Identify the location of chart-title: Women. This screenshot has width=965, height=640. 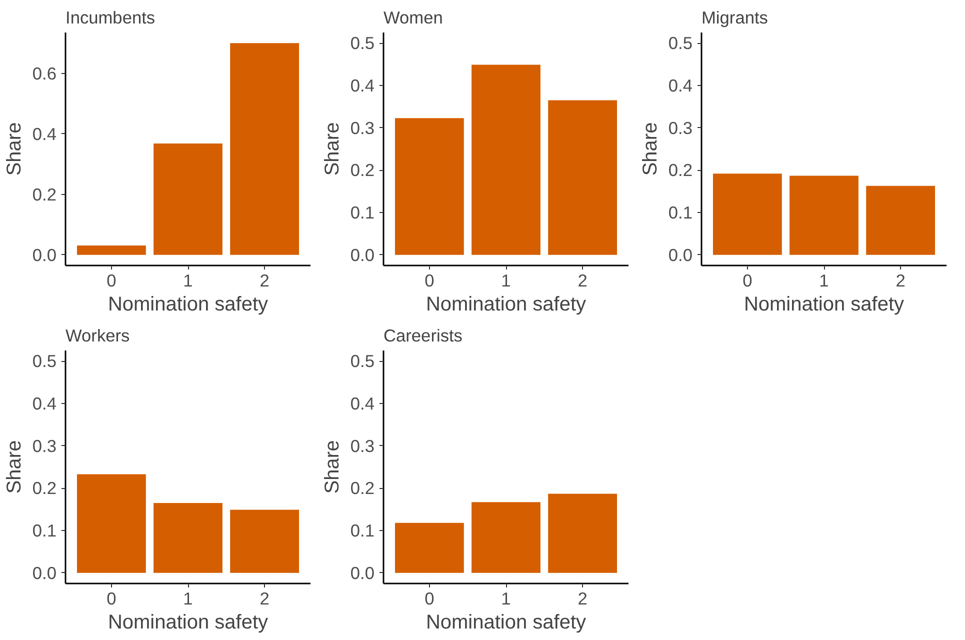
(413, 18).